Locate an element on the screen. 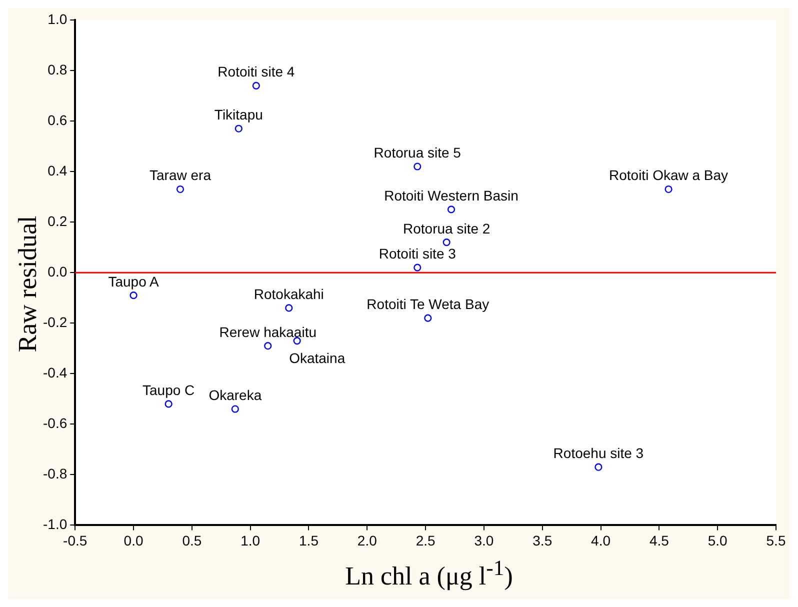  annotation: Okareka is located at coordinates (235, 395).